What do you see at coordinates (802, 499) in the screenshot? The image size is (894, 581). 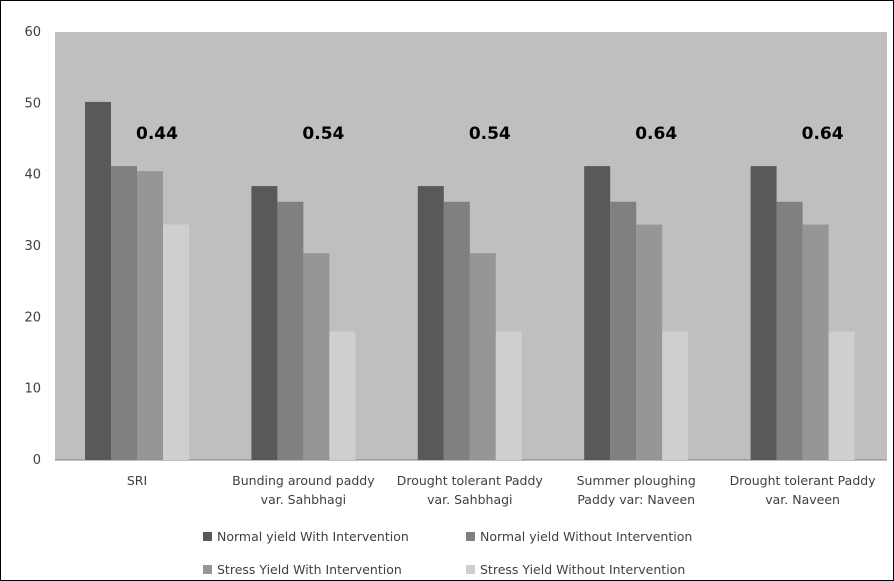 I see `category-label: var. Naveen` at bounding box center [802, 499].